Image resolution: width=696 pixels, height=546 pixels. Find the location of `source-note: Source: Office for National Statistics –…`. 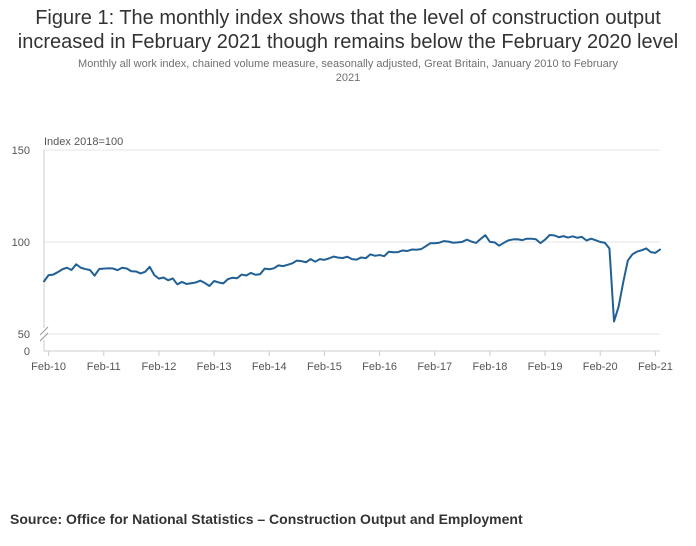

source-note: Source: Office for National Statistics –… is located at coordinates (266, 519).